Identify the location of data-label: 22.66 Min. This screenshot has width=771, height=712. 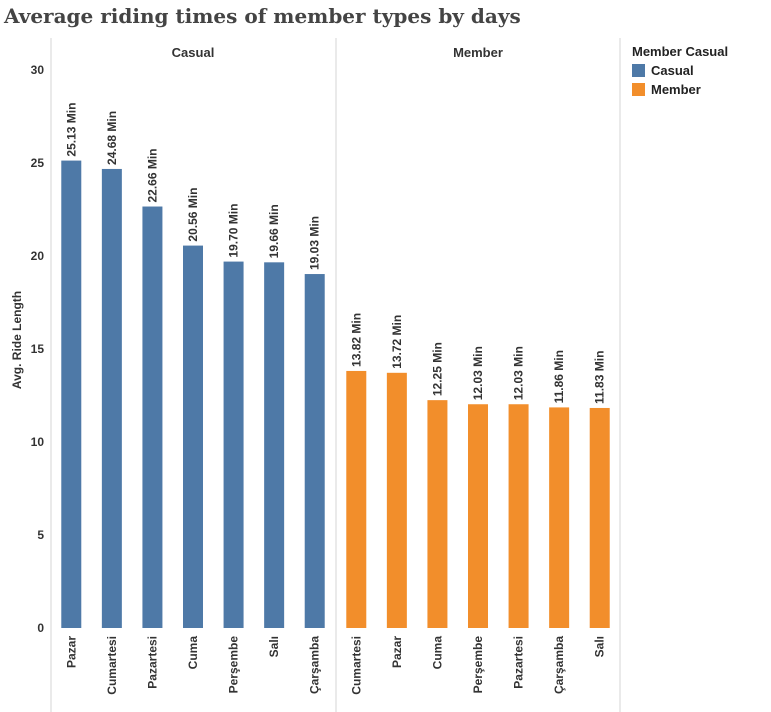
(152, 175).